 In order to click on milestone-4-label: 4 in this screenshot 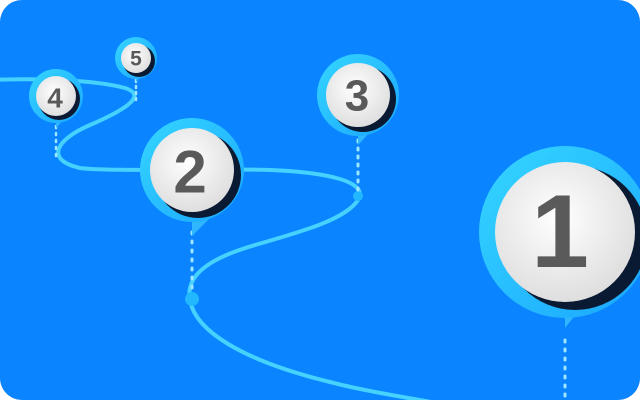, I will do `click(55, 98)`.